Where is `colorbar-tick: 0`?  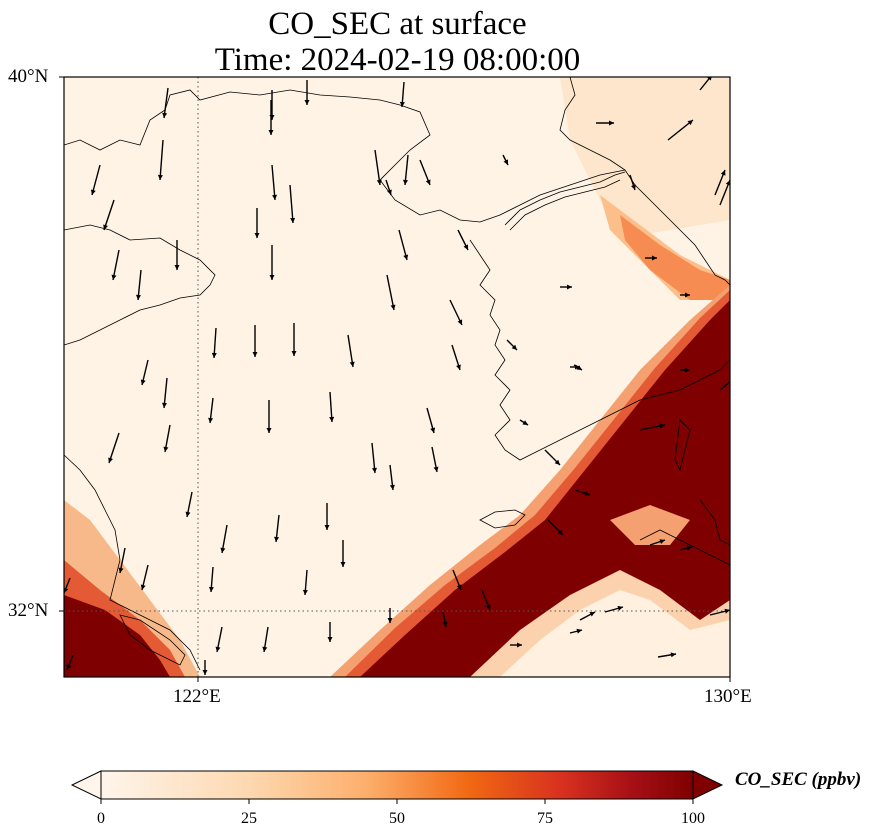
colorbar-tick: 0 is located at coordinates (101, 818).